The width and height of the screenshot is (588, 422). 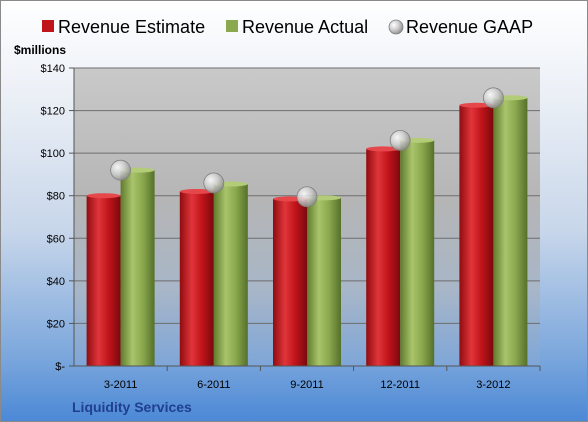 What do you see at coordinates (53, 69) in the screenshot?
I see `y-tick-label: $140` at bounding box center [53, 69].